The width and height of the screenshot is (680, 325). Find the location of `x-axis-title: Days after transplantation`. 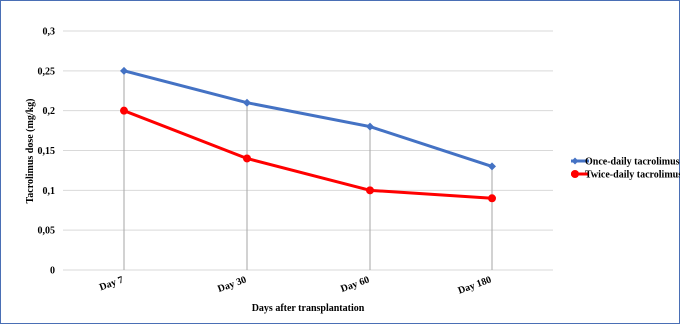

x-axis-title: Days after transplantation is located at coordinates (308, 308).